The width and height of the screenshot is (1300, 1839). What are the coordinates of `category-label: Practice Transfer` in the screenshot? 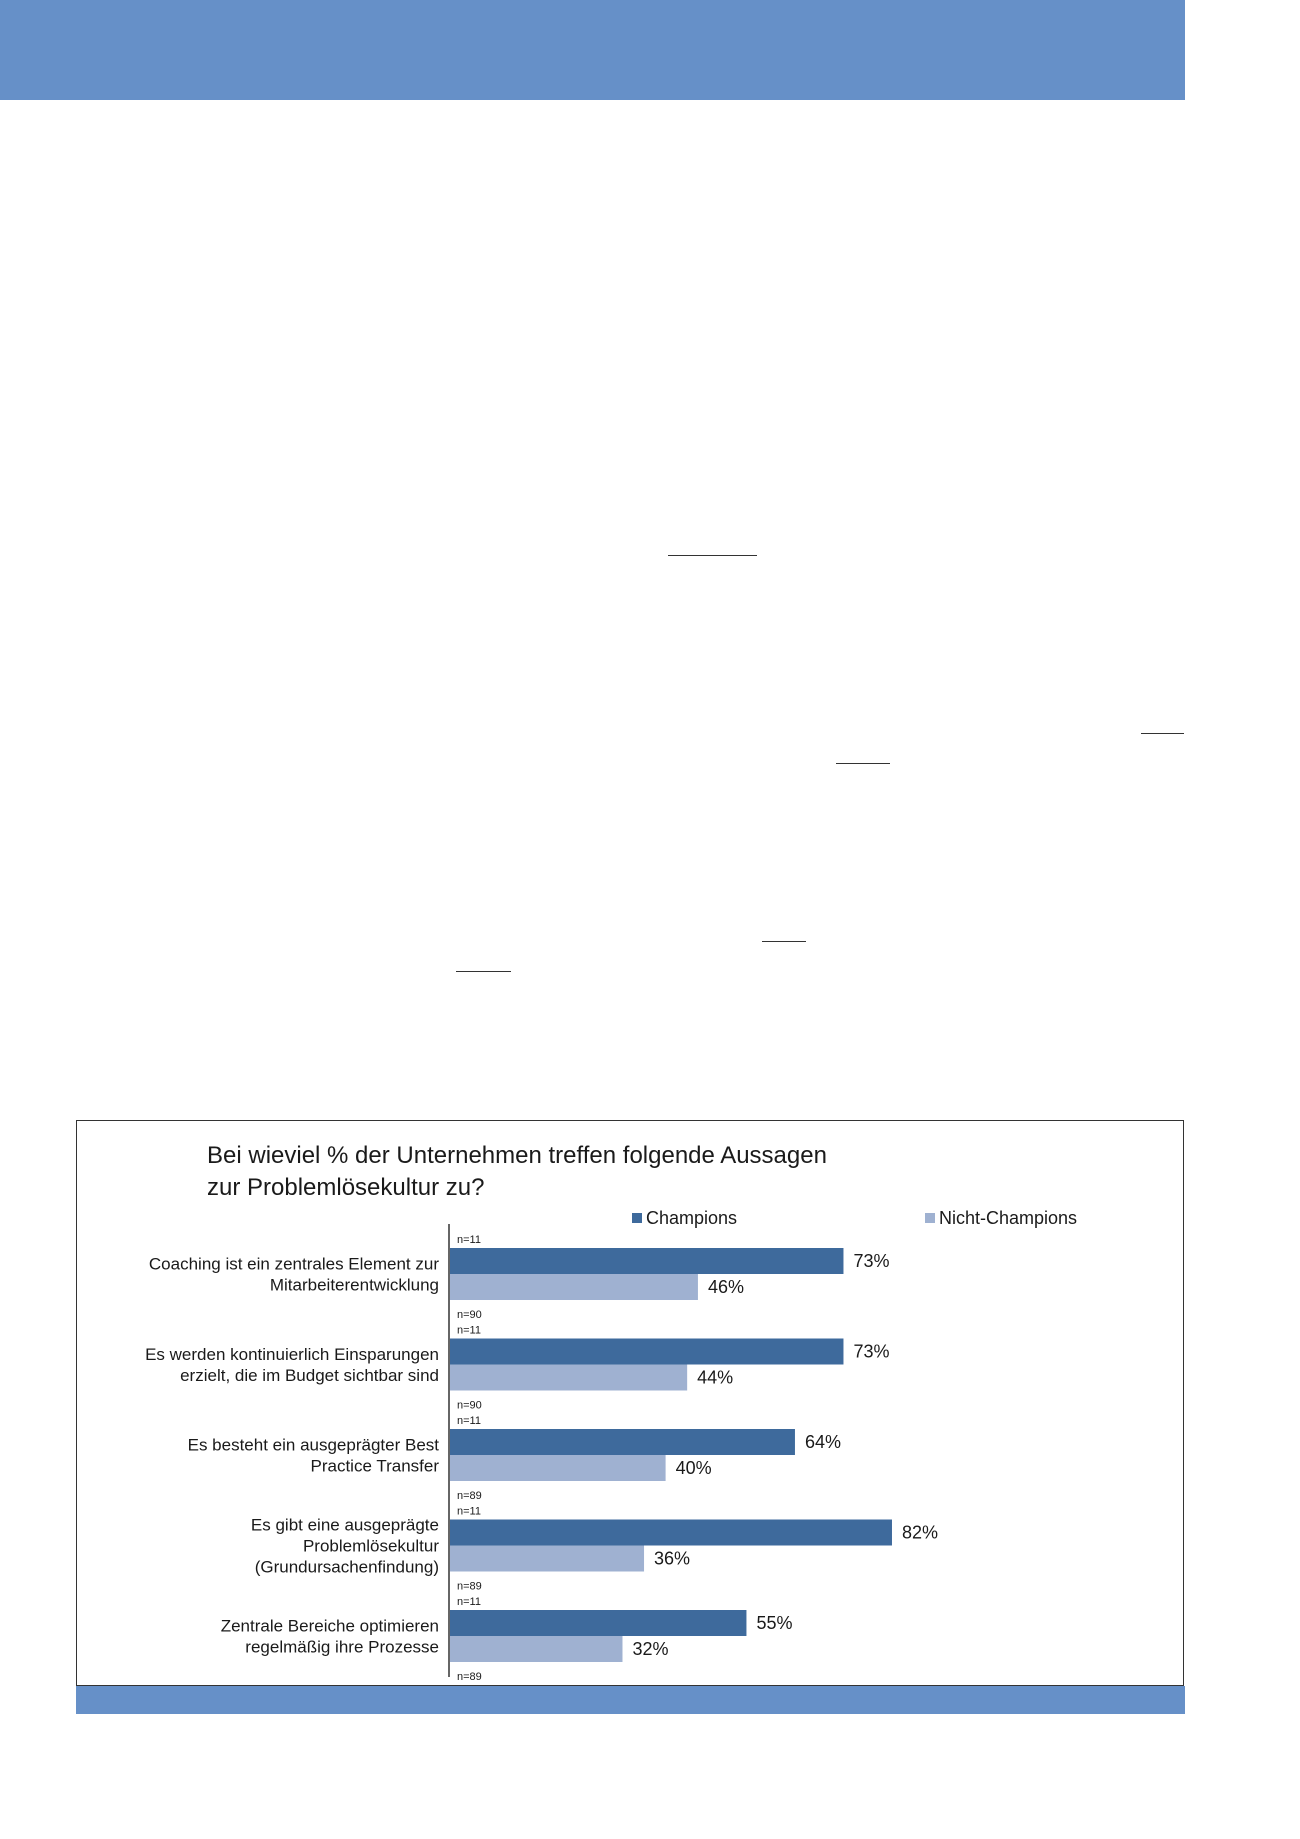 It's located at (375, 1466).